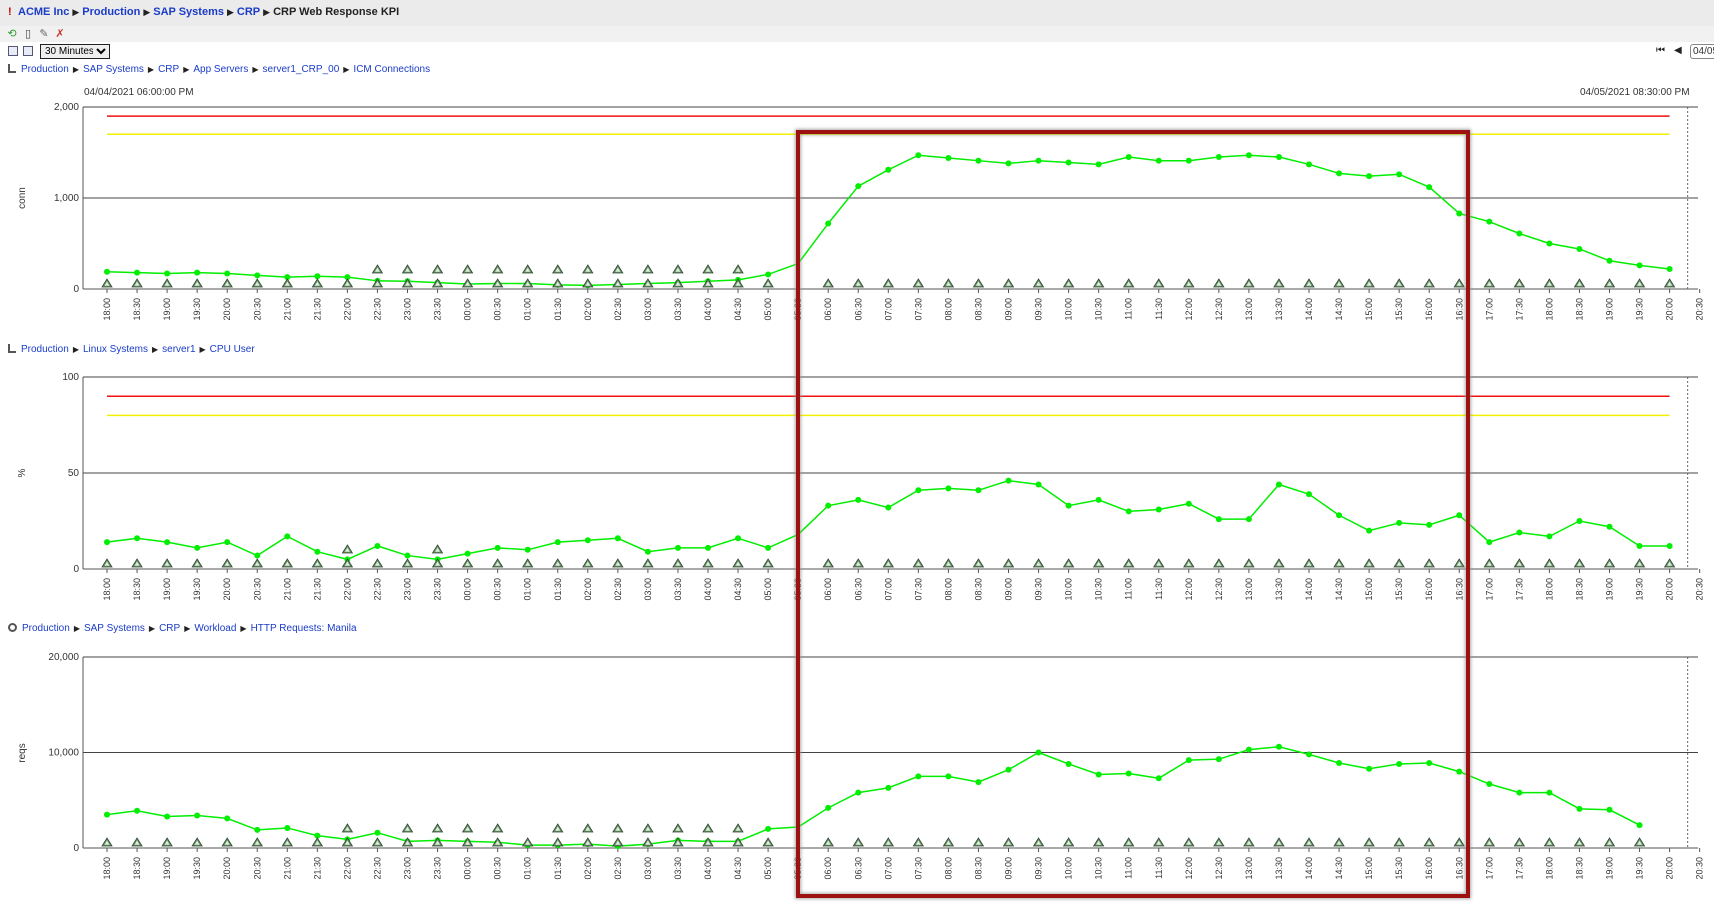 The width and height of the screenshot is (1714, 904). Describe the element at coordinates (768, 309) in the screenshot. I see `chart1-x-tick-label: 05:00` at that location.